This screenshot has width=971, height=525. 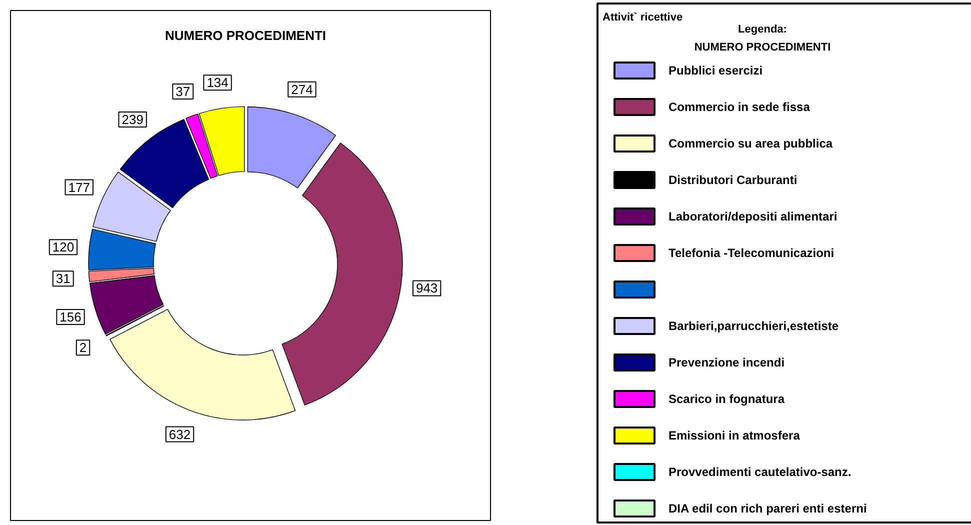 I want to click on data-label: 31, so click(x=63, y=278).